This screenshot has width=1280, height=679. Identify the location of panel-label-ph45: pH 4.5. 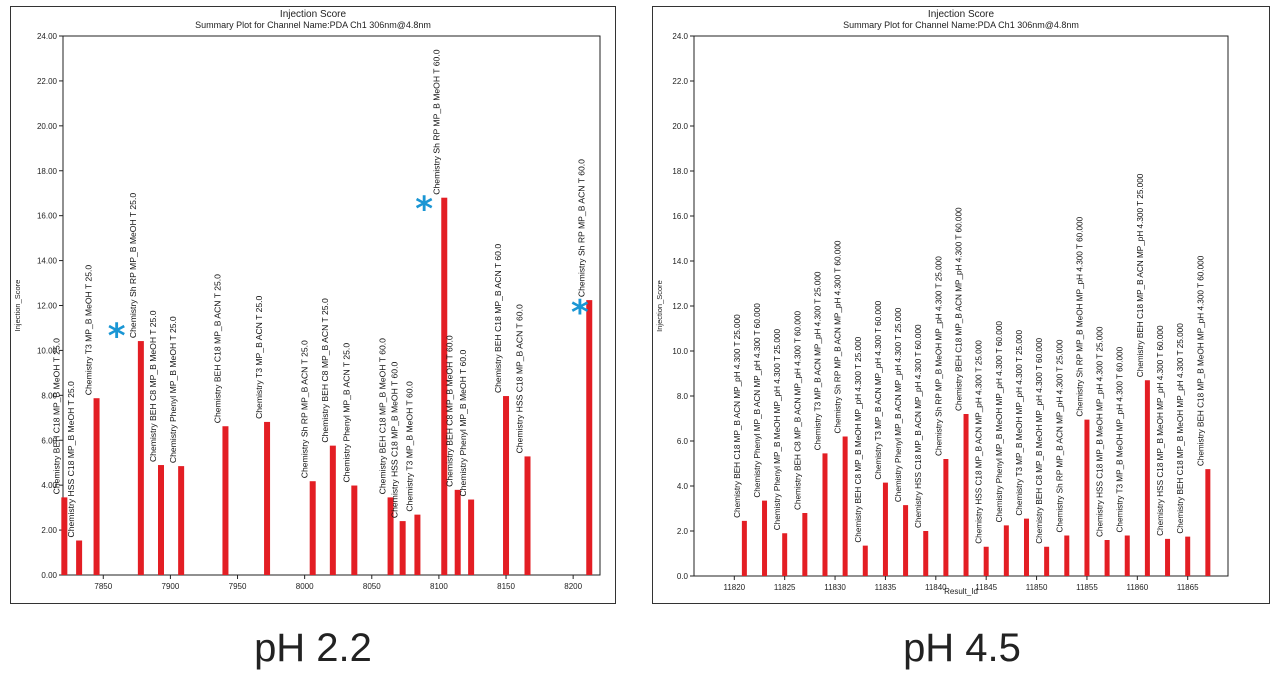
(962, 648).